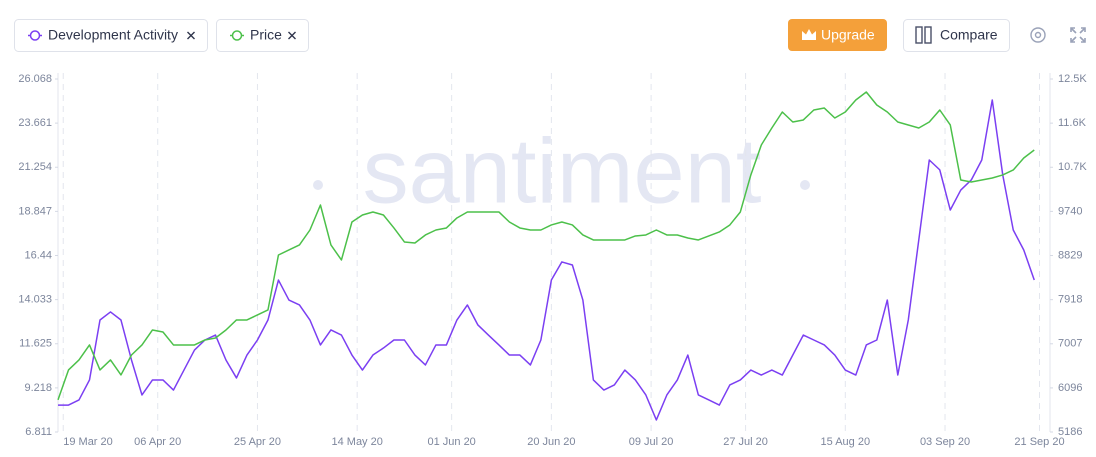 Image resolution: width=1096 pixels, height=457 pixels. What do you see at coordinates (266, 35) in the screenshot?
I see `legend-label: Price` at bounding box center [266, 35].